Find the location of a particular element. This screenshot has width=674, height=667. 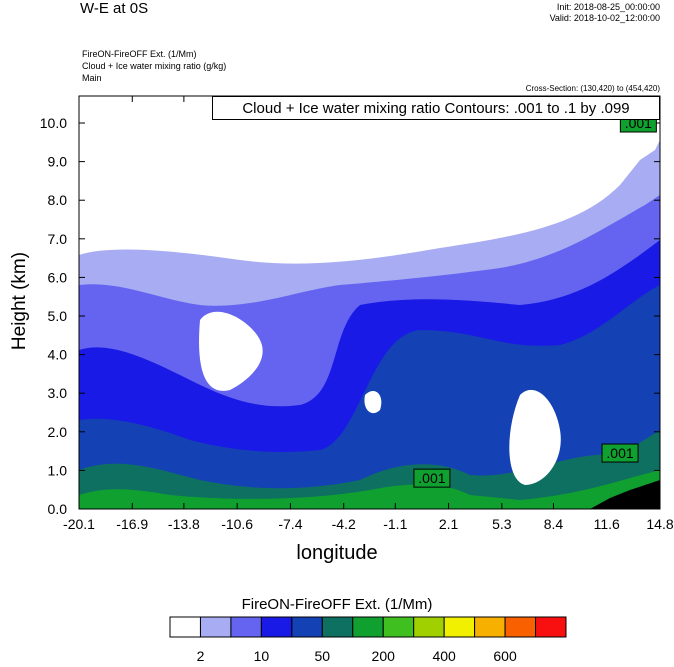

x-tick-label: -1.1 is located at coordinates (395, 524).